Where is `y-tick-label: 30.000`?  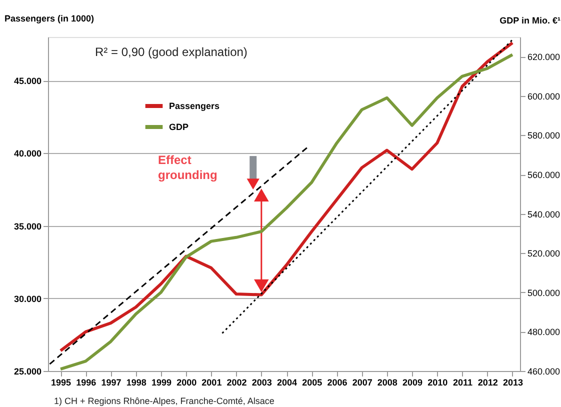 y-tick-label: 30.000 is located at coordinates (28, 299).